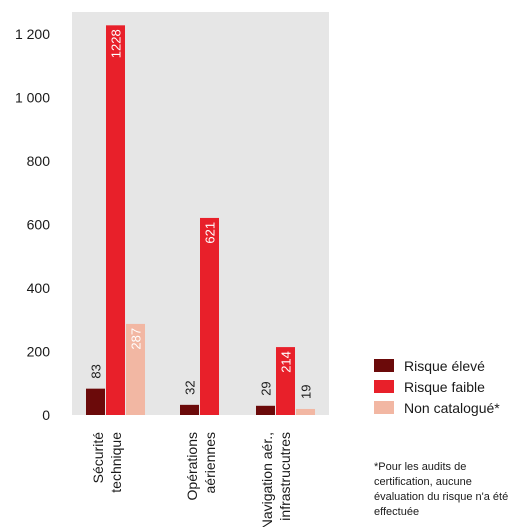 The width and height of the screenshot is (517, 527). I want to click on y-tick-label: 600, so click(39, 225).